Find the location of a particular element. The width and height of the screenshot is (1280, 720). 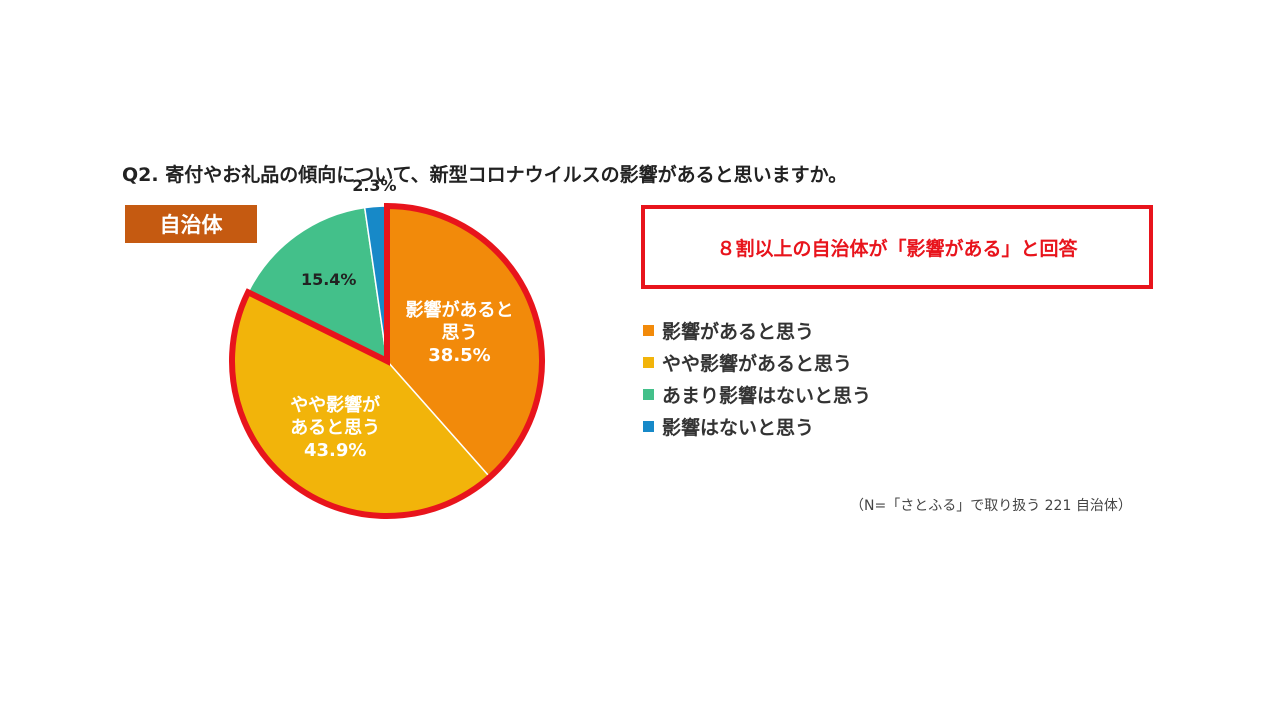

legend-item-4: 影響はないと思う is located at coordinates (757, 426).